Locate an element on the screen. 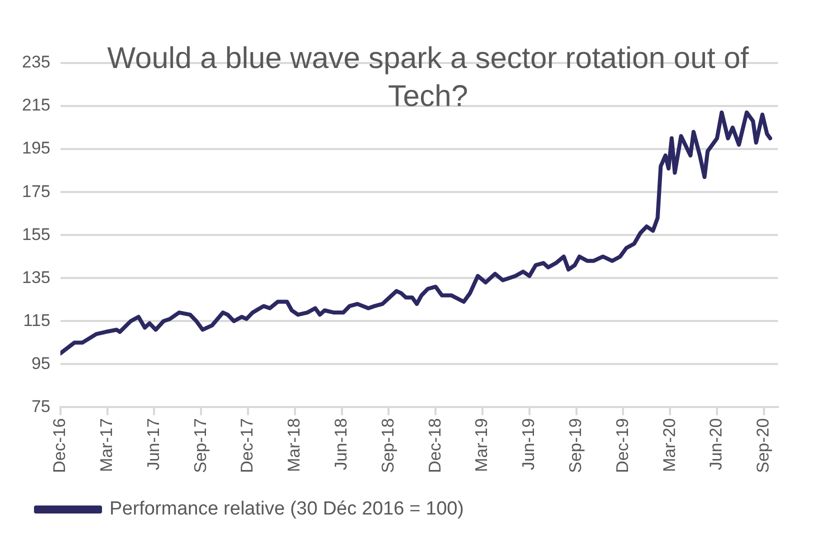 This screenshot has width=826, height=547. x-tick-label: Jun-19 is located at coordinates (528, 444).